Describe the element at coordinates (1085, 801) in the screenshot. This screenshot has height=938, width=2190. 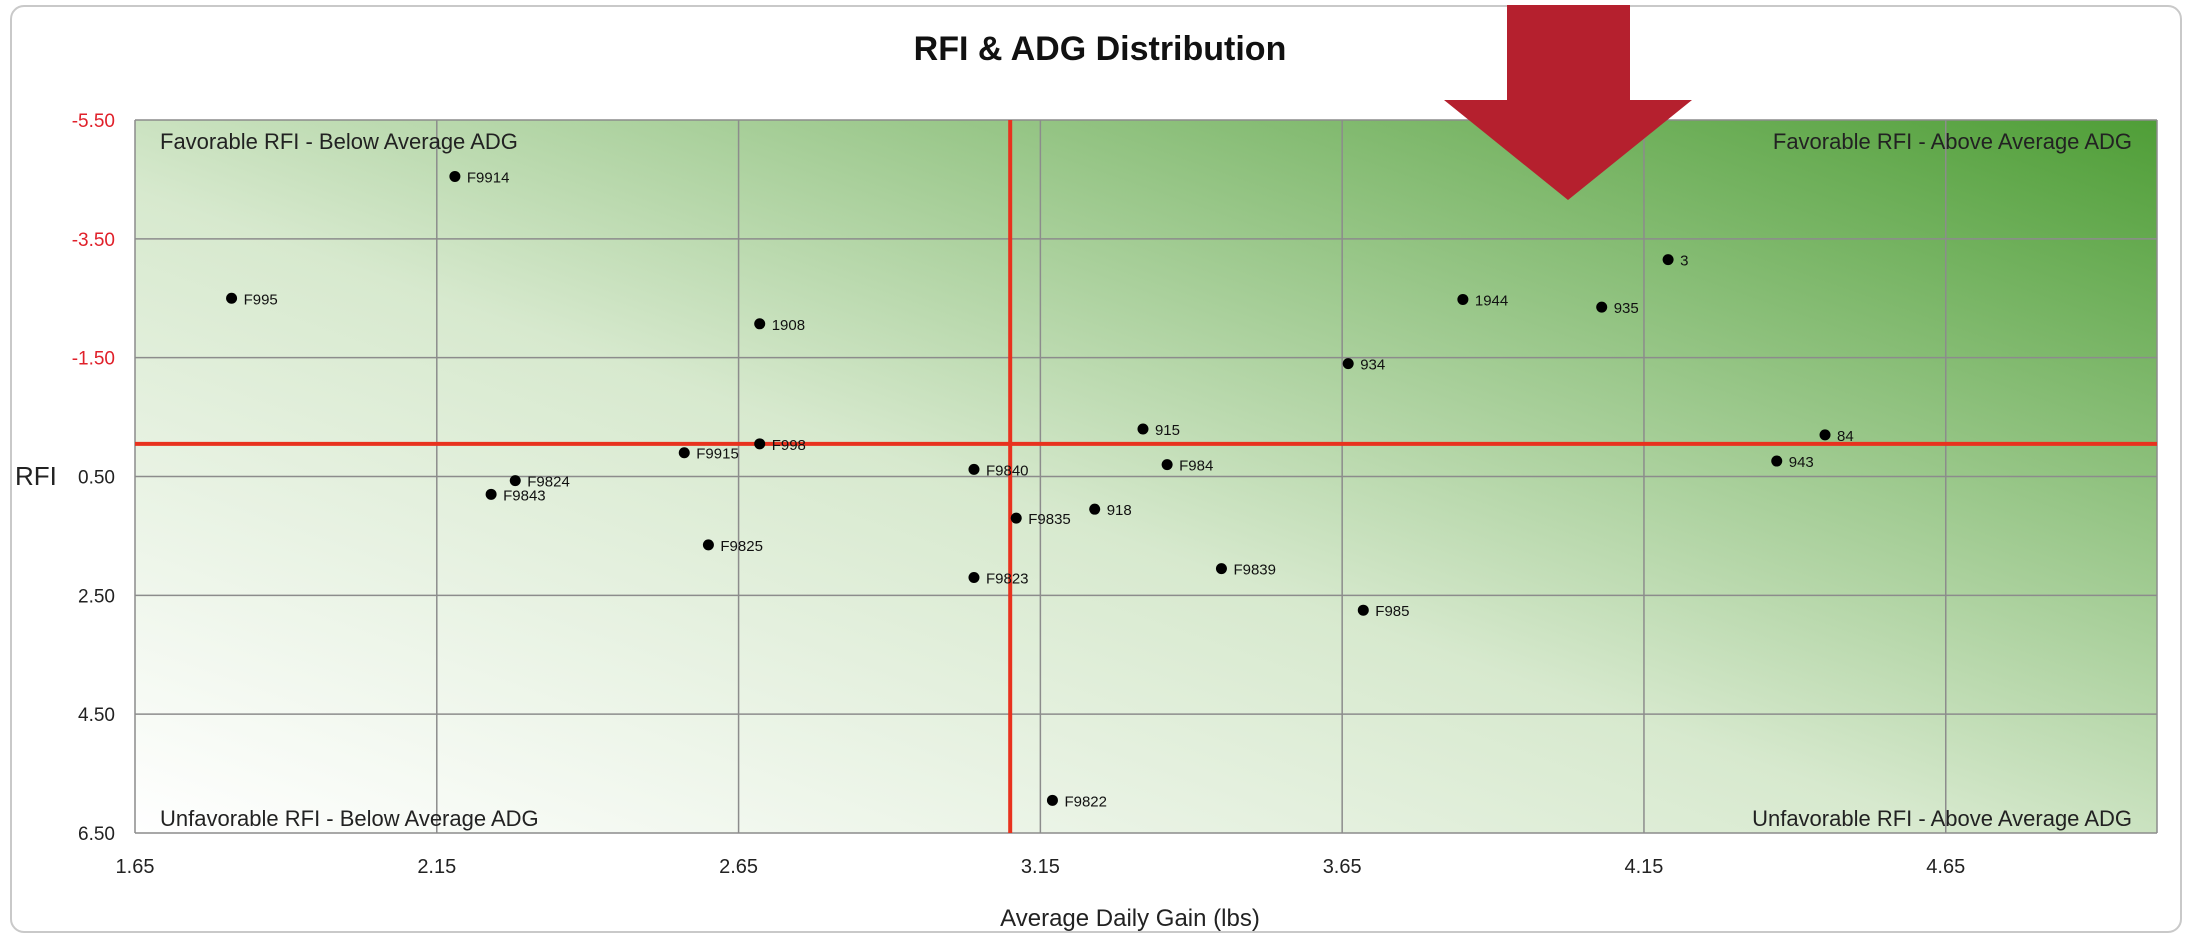
I see `data-point-label: F9822` at that location.